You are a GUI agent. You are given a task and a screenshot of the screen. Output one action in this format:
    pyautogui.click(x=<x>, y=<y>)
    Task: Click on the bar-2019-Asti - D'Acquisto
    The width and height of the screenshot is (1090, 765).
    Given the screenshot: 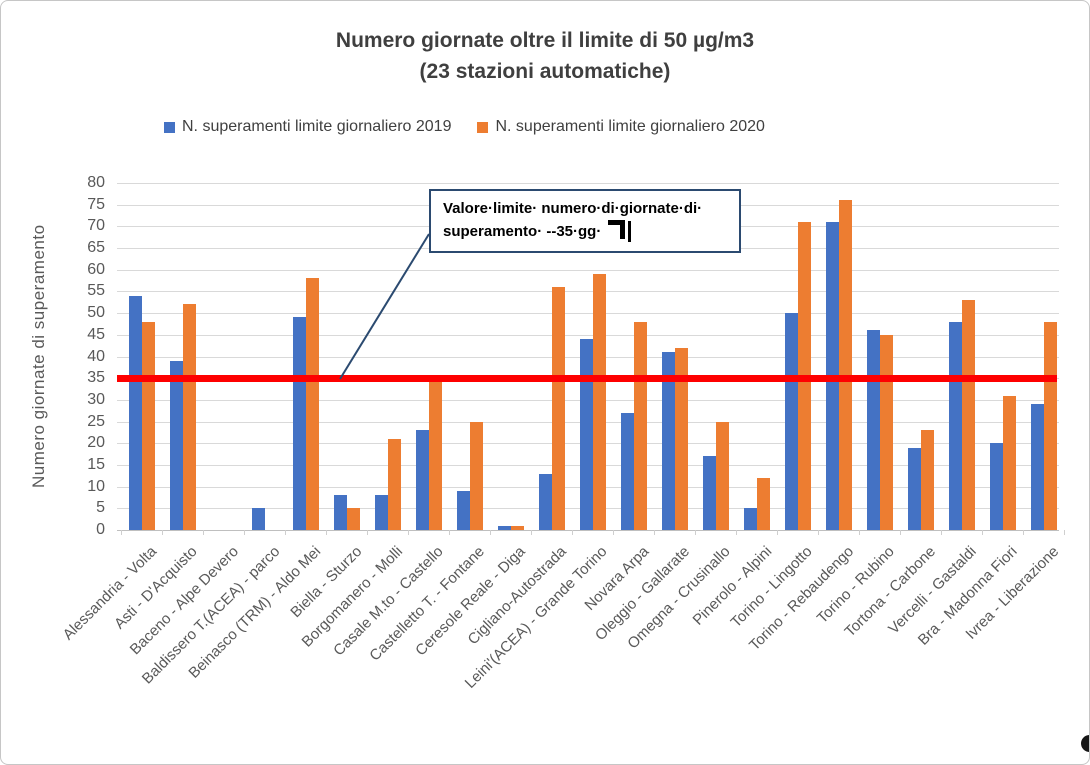 What is the action you would take?
    pyautogui.click(x=176, y=445)
    